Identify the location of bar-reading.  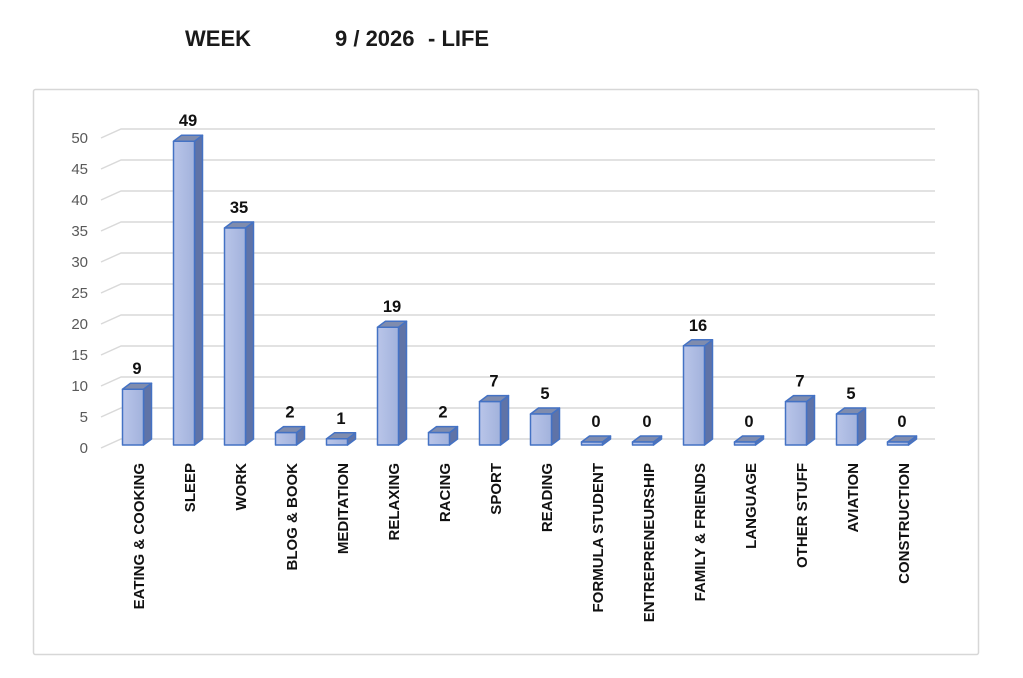
(545, 426).